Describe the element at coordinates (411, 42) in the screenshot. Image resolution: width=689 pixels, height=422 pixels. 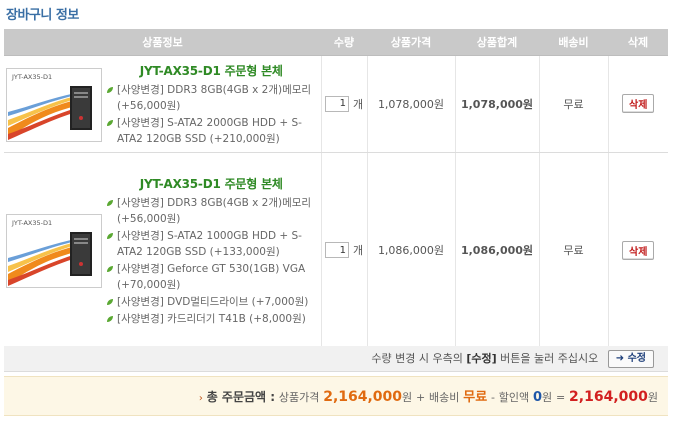
I see `header-price: 상품가격` at that location.